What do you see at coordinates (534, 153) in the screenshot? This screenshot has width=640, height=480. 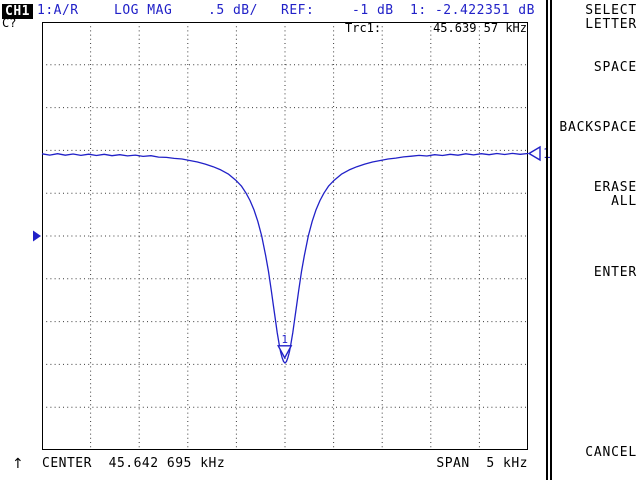 I see `trace-edge-indicator-icon` at bounding box center [534, 153].